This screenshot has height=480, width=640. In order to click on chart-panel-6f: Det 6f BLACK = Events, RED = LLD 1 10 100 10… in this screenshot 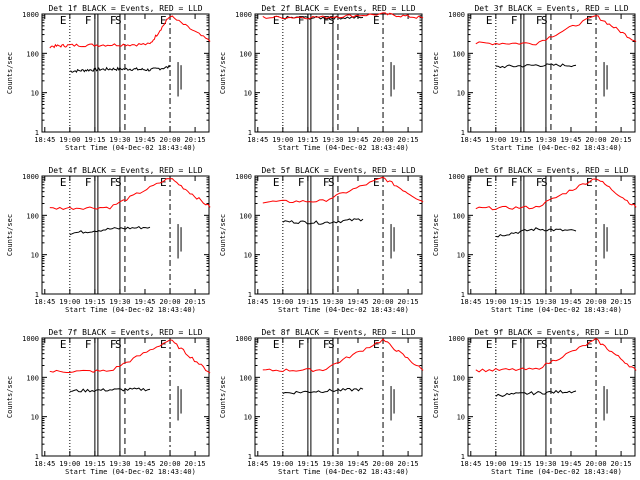, I will do `click(534, 240)`.